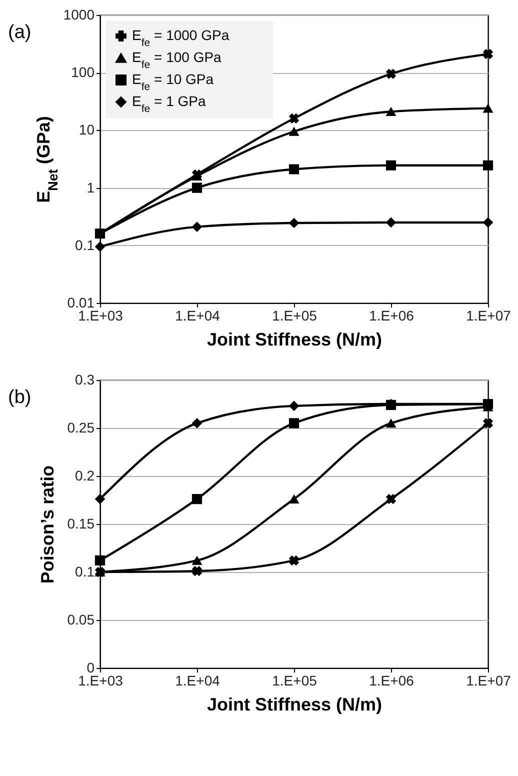  Describe the element at coordinates (90, 187) in the screenshot. I see `y-tick-label: 1` at that location.